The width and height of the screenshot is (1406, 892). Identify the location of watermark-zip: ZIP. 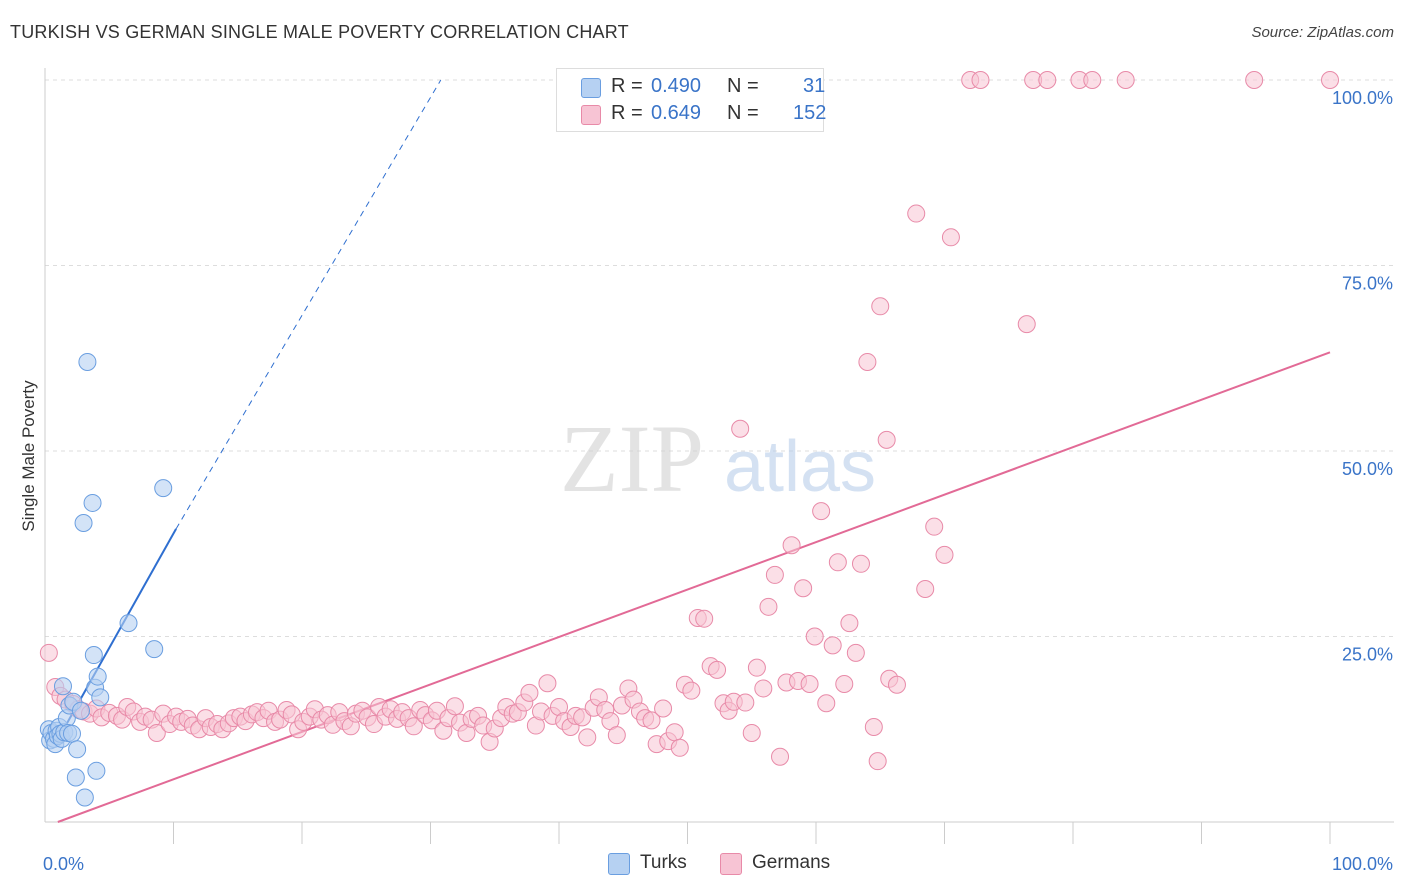
(632, 458).